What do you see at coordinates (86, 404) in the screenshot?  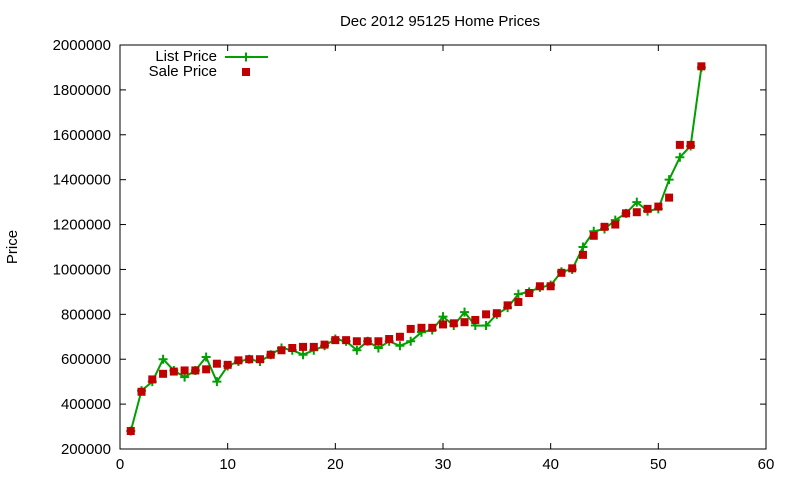 I see `y-tick-label: 400000` at bounding box center [86, 404].